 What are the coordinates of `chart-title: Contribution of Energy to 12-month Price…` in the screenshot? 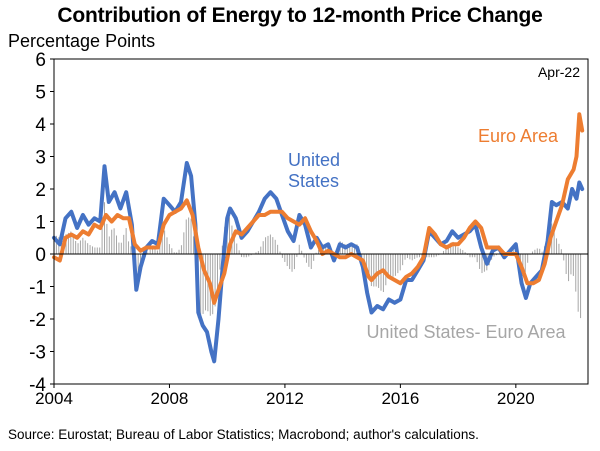 It's located at (300, 15).